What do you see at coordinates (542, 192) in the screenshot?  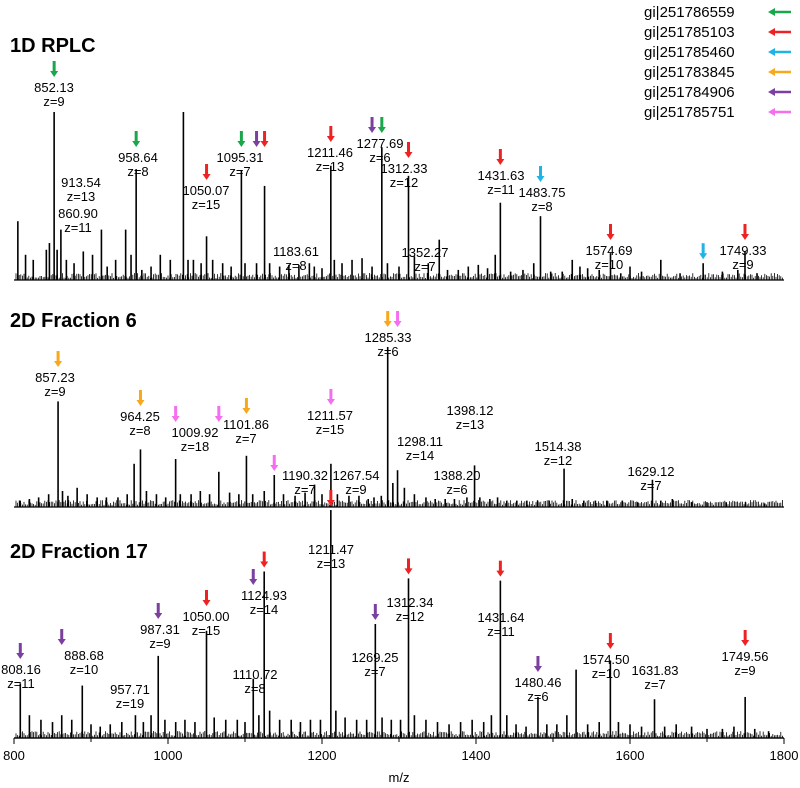 I see `peak-mz-label: 1483.75` at bounding box center [542, 192].